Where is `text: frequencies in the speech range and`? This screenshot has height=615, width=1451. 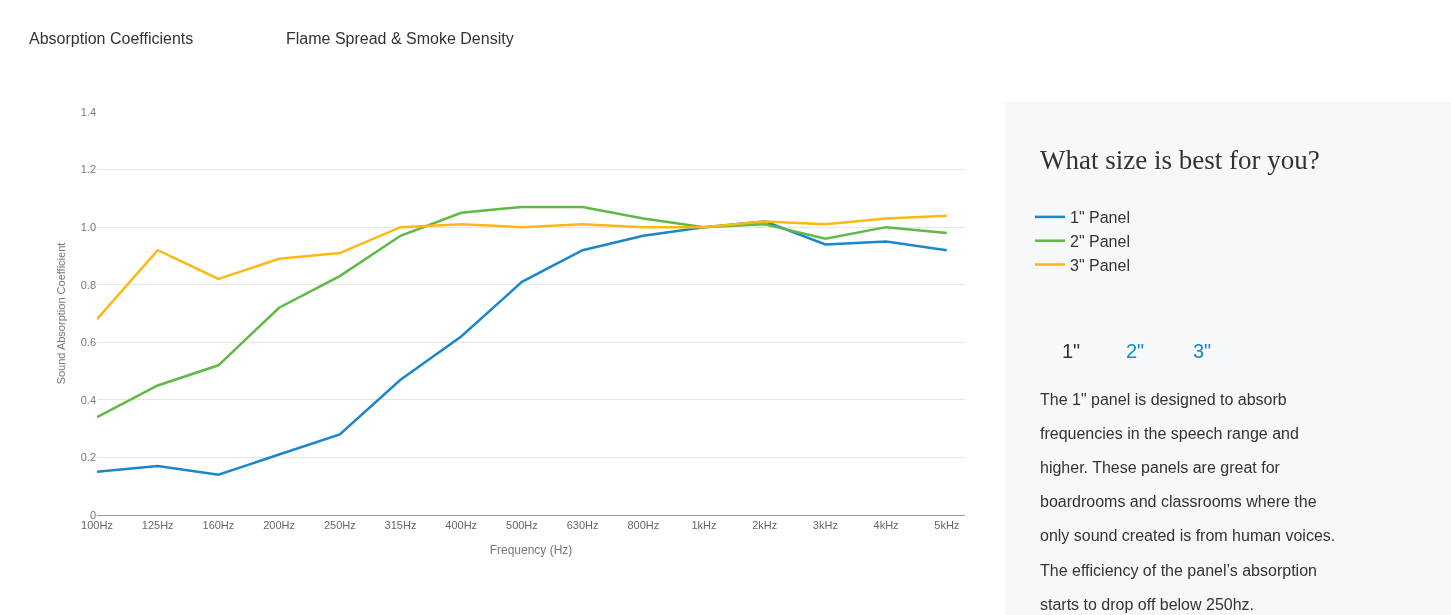
text: frequencies in the speech range and is located at coordinates (1169, 433).